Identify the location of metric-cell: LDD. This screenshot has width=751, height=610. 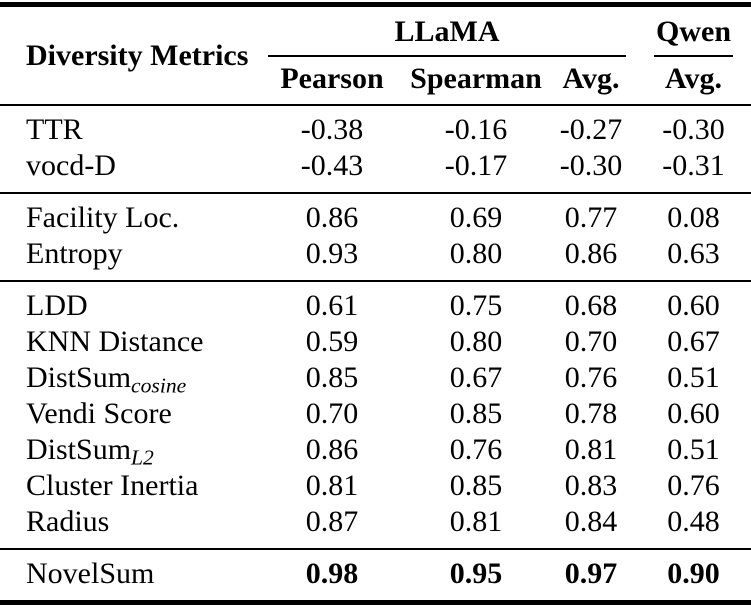
(57, 305).